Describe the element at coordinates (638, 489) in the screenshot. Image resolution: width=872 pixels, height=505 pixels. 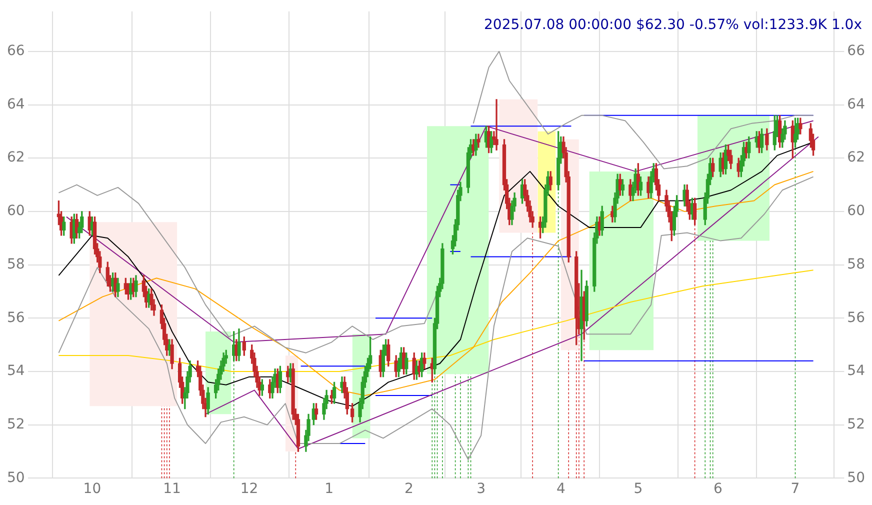
I see `x-tick-label: 5` at that location.